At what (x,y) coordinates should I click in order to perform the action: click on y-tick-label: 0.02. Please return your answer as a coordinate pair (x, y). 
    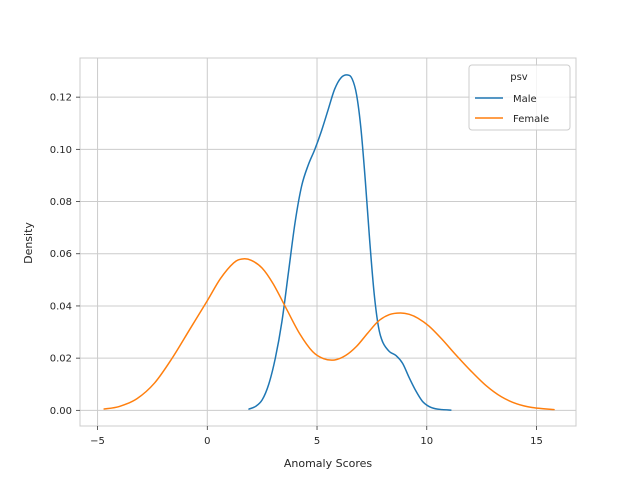
    Looking at the image, I should click on (61, 359).